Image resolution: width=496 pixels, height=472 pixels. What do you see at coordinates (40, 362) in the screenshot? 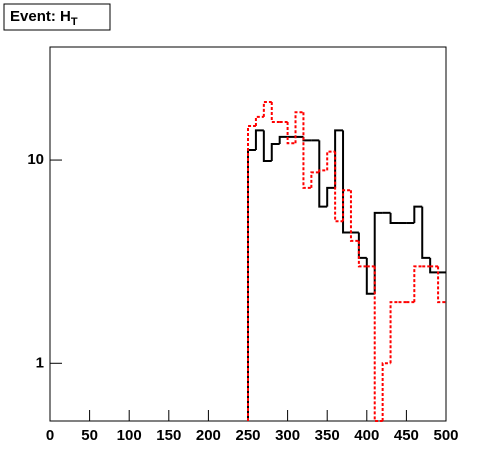
I see `y-tick-label: 1` at bounding box center [40, 362].